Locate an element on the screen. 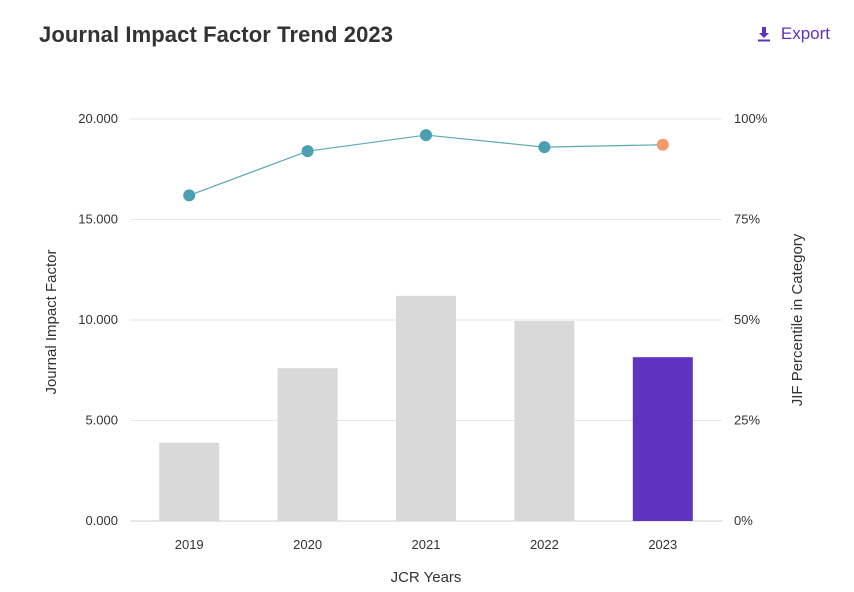 Image resolution: width=854 pixels, height=592 pixels. x-tick-label: 2019 is located at coordinates (189, 544).